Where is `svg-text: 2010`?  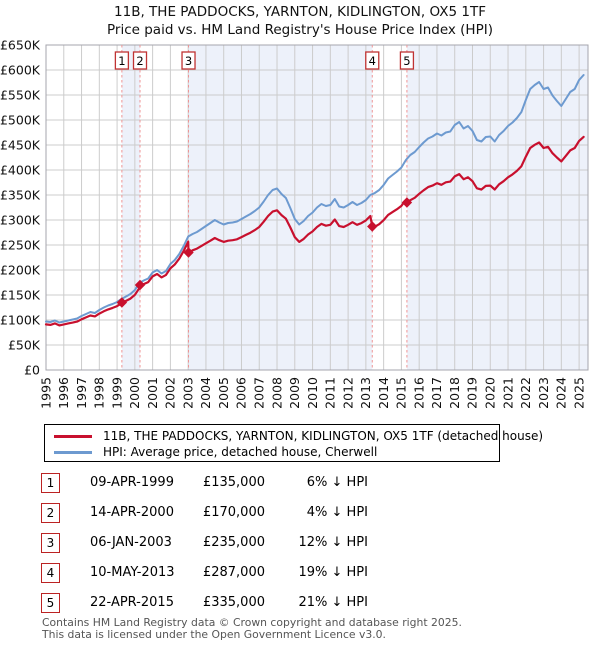 svg-text: 2010 is located at coordinates (312, 393).